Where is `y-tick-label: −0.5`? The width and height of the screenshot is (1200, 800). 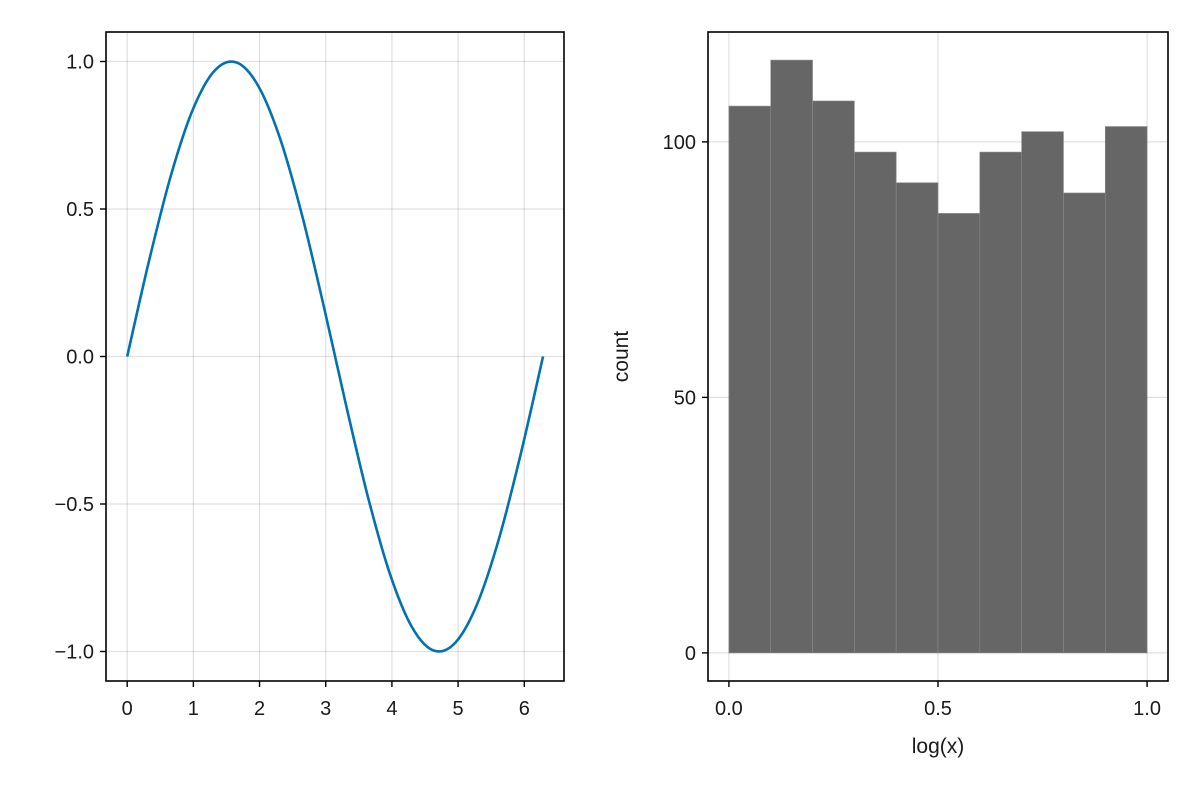 y-tick-label: −0.5 is located at coordinates (74, 505).